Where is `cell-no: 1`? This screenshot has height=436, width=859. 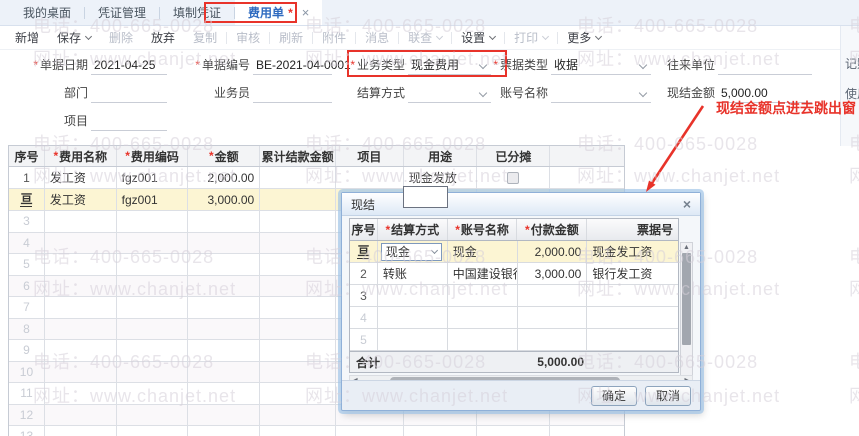 cell-no: 1 is located at coordinates (27, 177).